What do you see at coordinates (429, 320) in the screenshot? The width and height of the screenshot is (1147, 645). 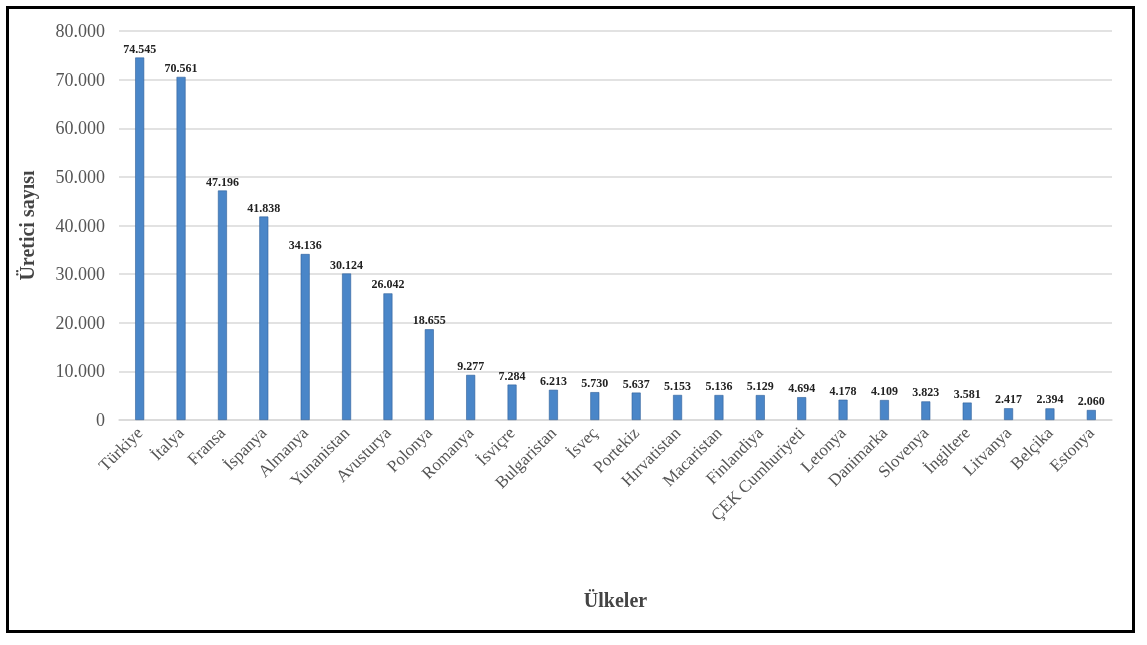 I see `data-label: 18.655` at bounding box center [429, 320].